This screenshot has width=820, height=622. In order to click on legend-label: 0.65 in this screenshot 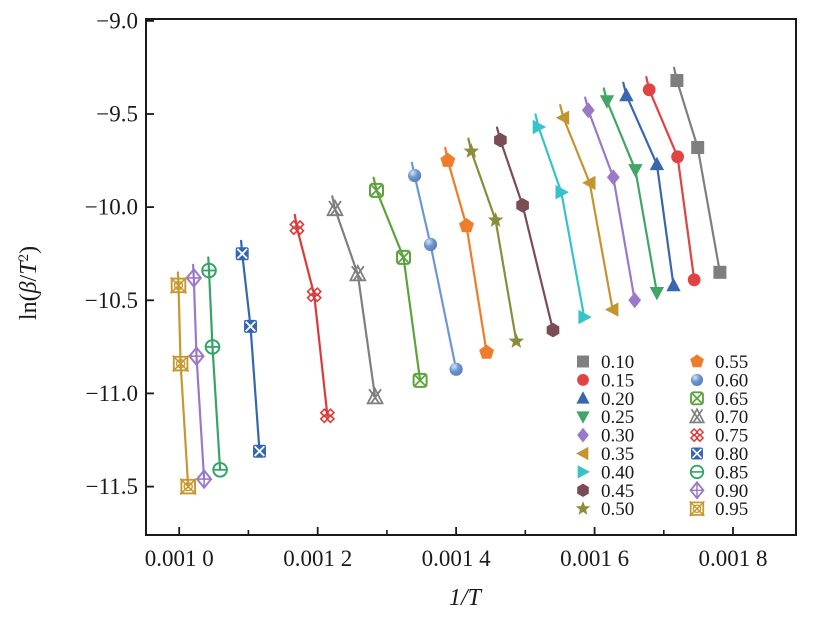, I will do `click(731, 399)`.